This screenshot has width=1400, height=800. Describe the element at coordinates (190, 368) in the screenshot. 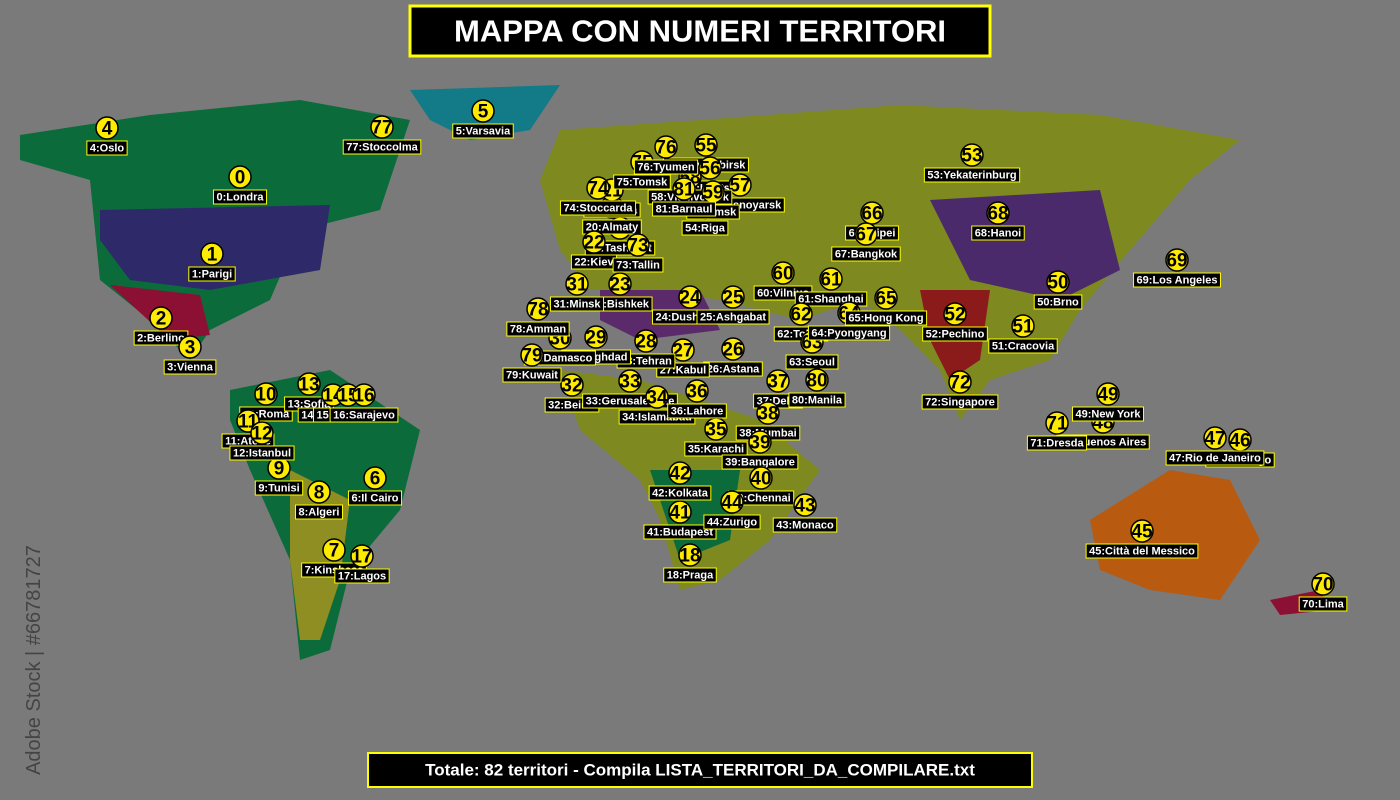

I see `territory-label: 3:Vienna` at that location.